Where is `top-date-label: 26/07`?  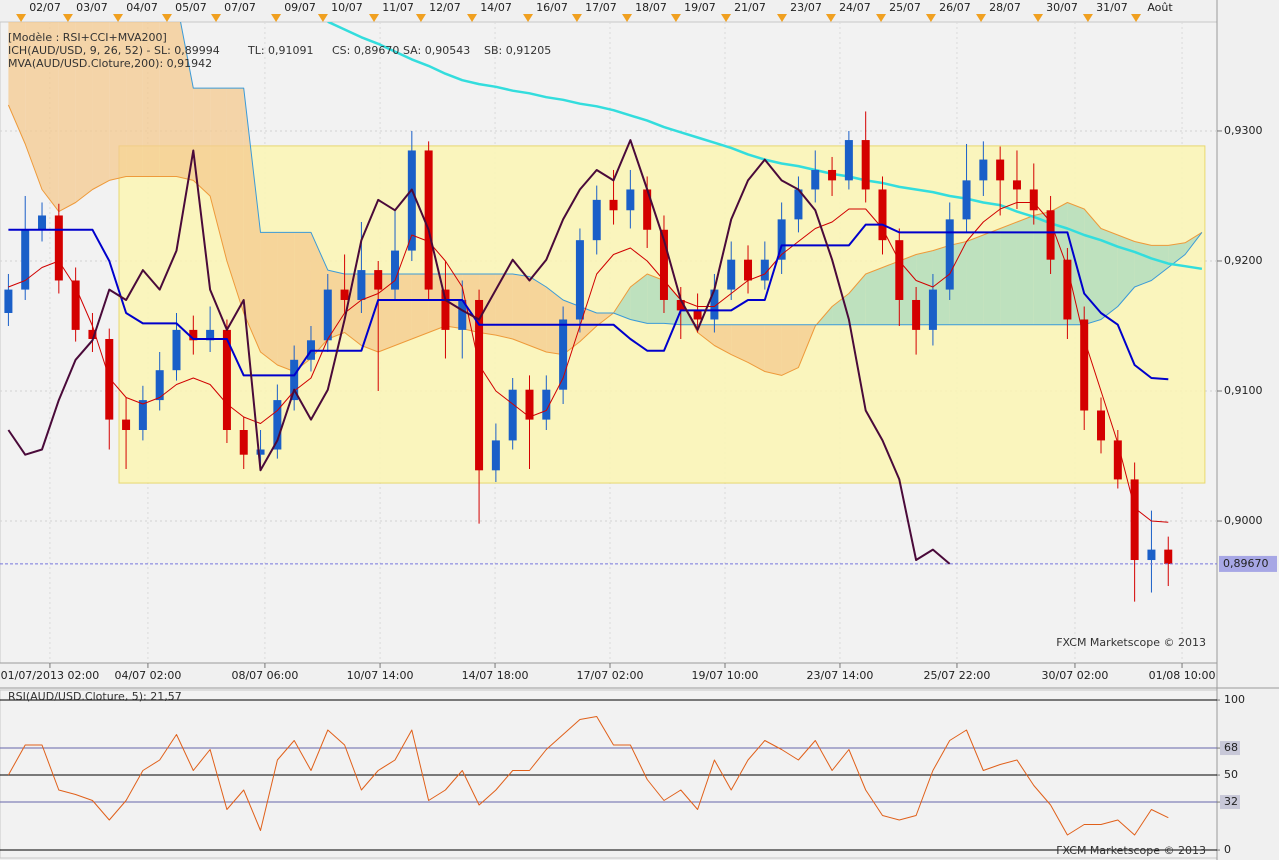 top-date-label: 26/07 is located at coordinates (955, 7).